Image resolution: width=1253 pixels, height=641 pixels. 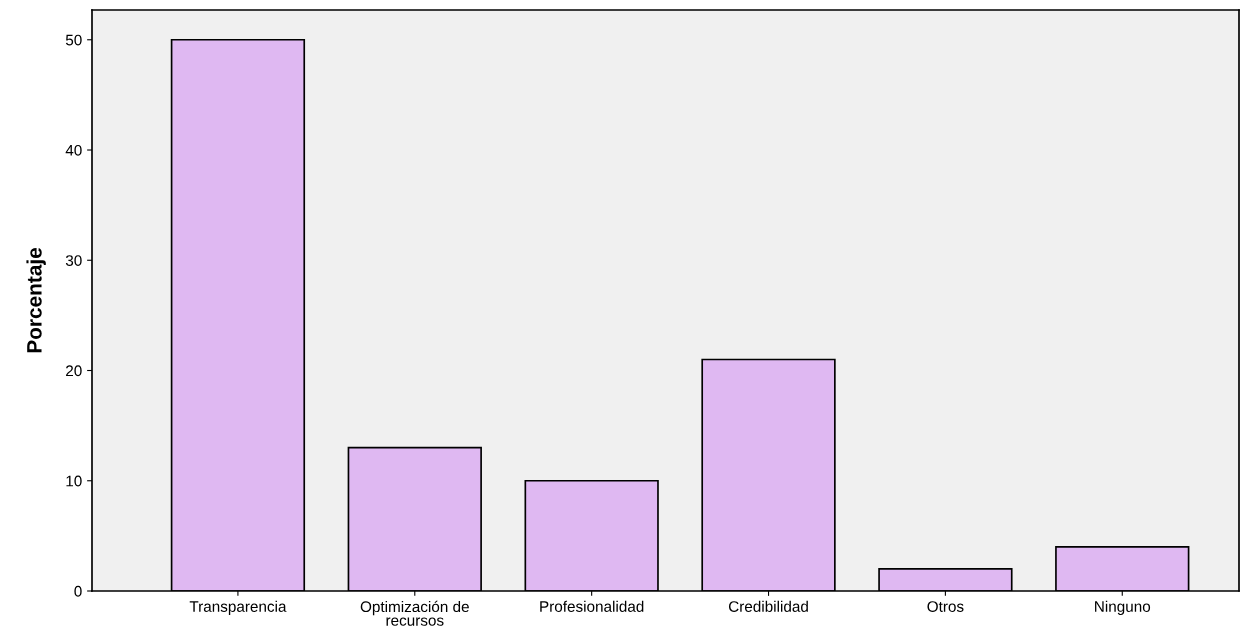 What do you see at coordinates (414, 613) in the screenshot?
I see `x-tick-label: Optimización de recursos` at bounding box center [414, 613].